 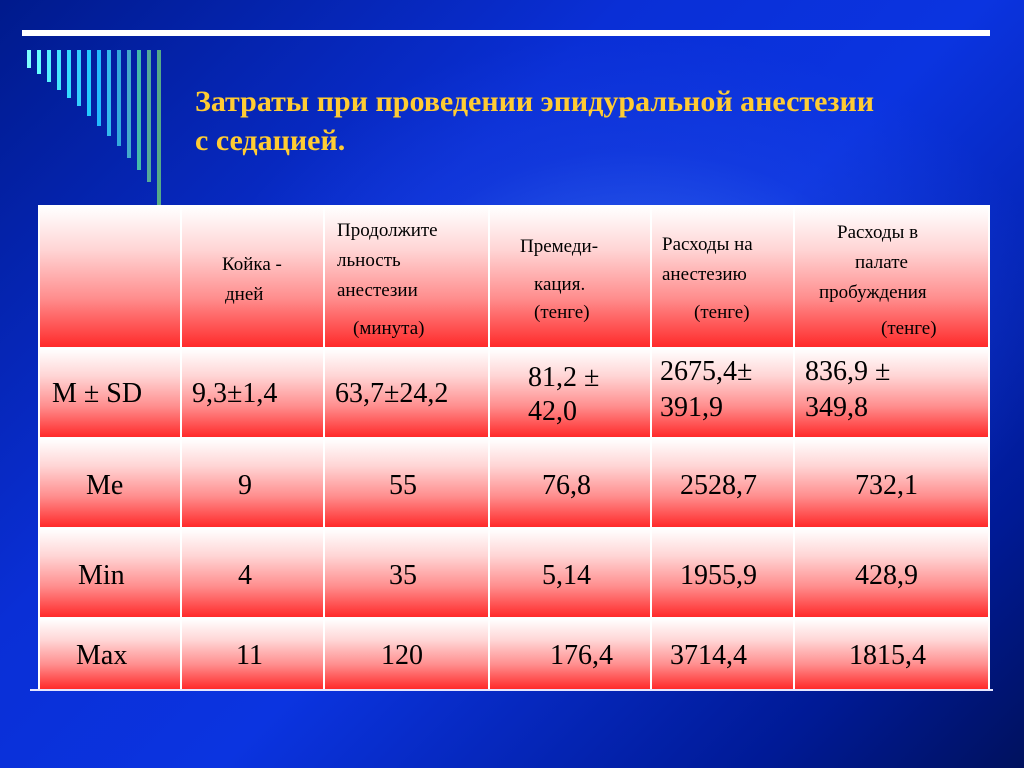 What do you see at coordinates (406, 573) in the screenshot?
I see `cell-duration: 35` at bounding box center [406, 573].